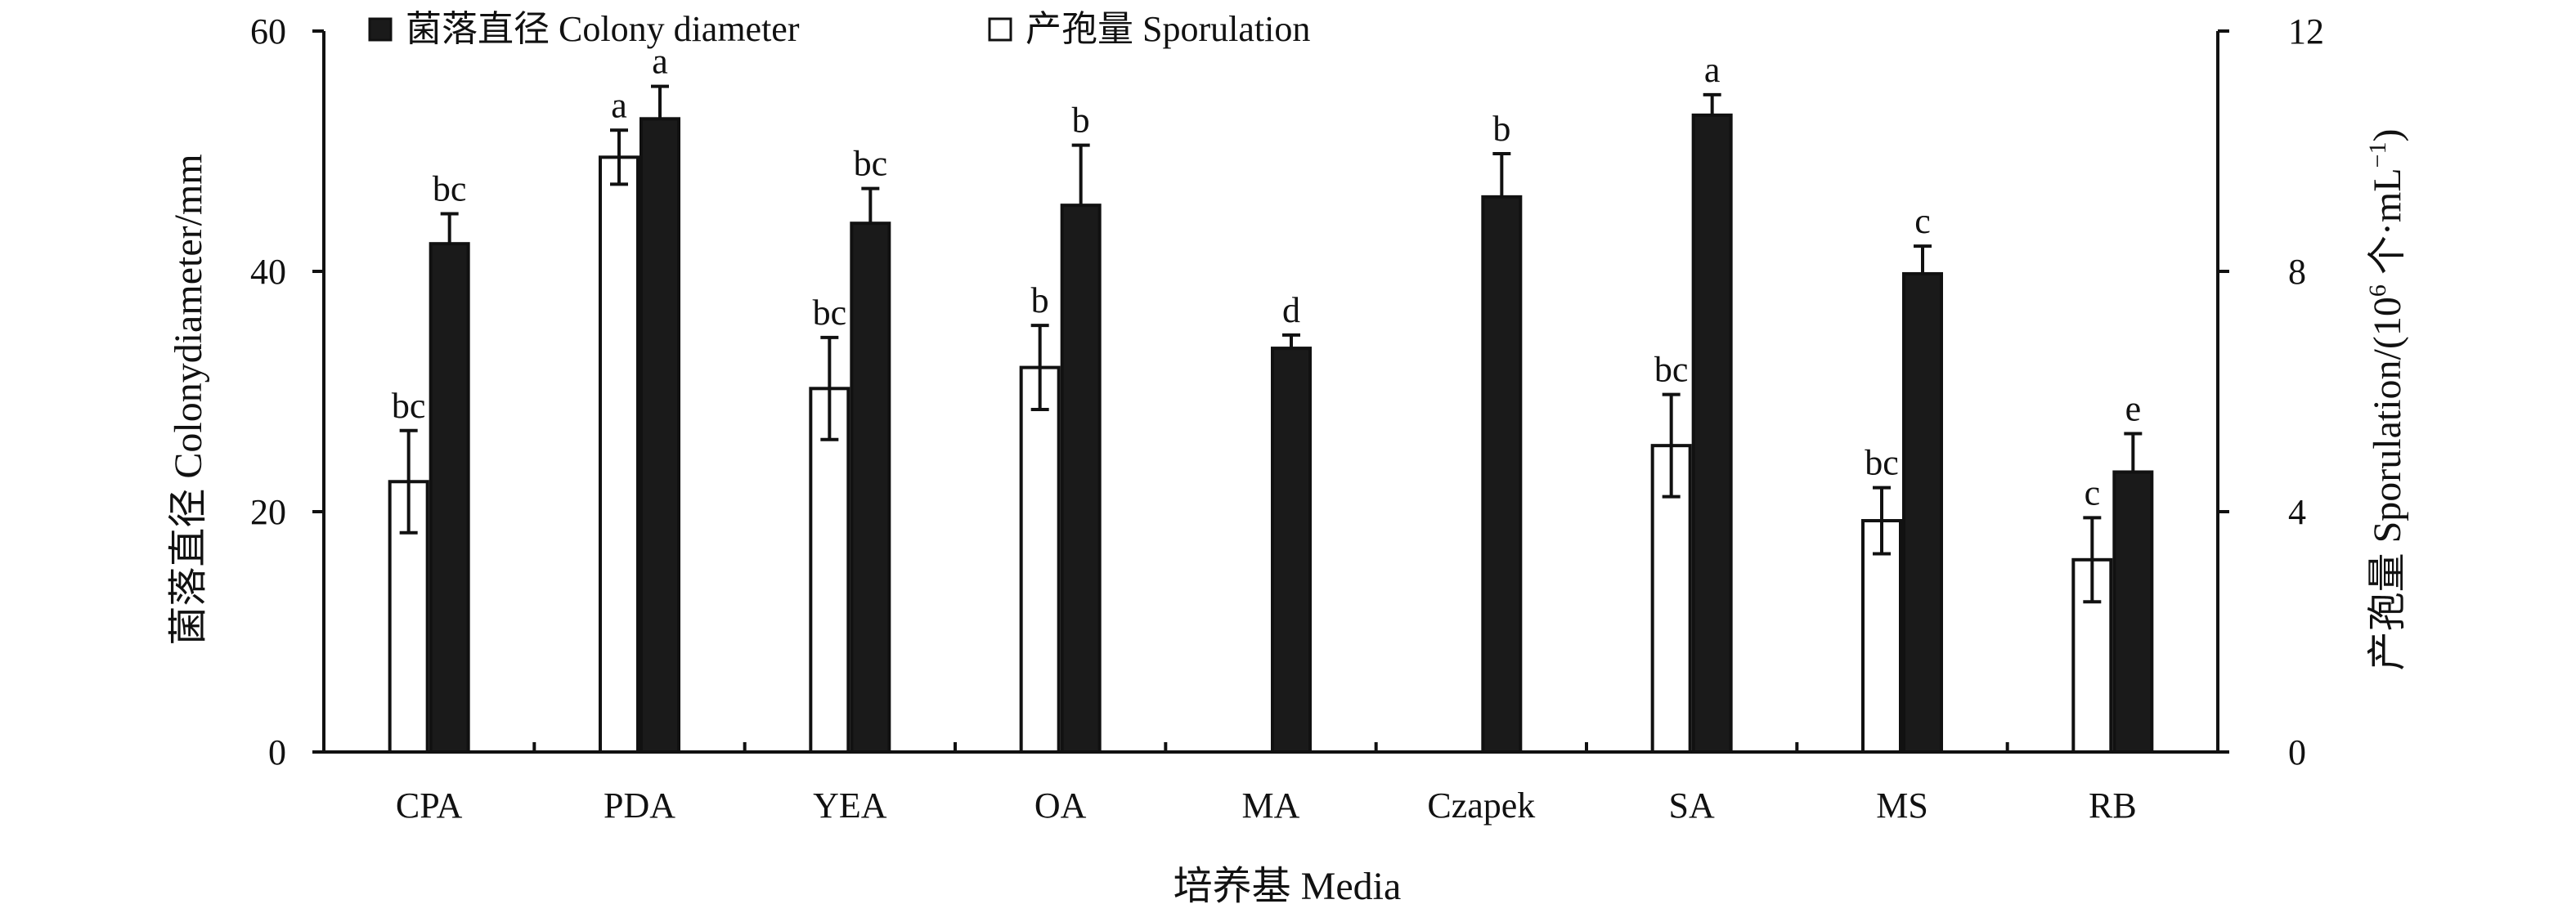 The height and width of the screenshot is (922, 2576). I want to click on right-y-tick-label: 0, so click(2297, 752).